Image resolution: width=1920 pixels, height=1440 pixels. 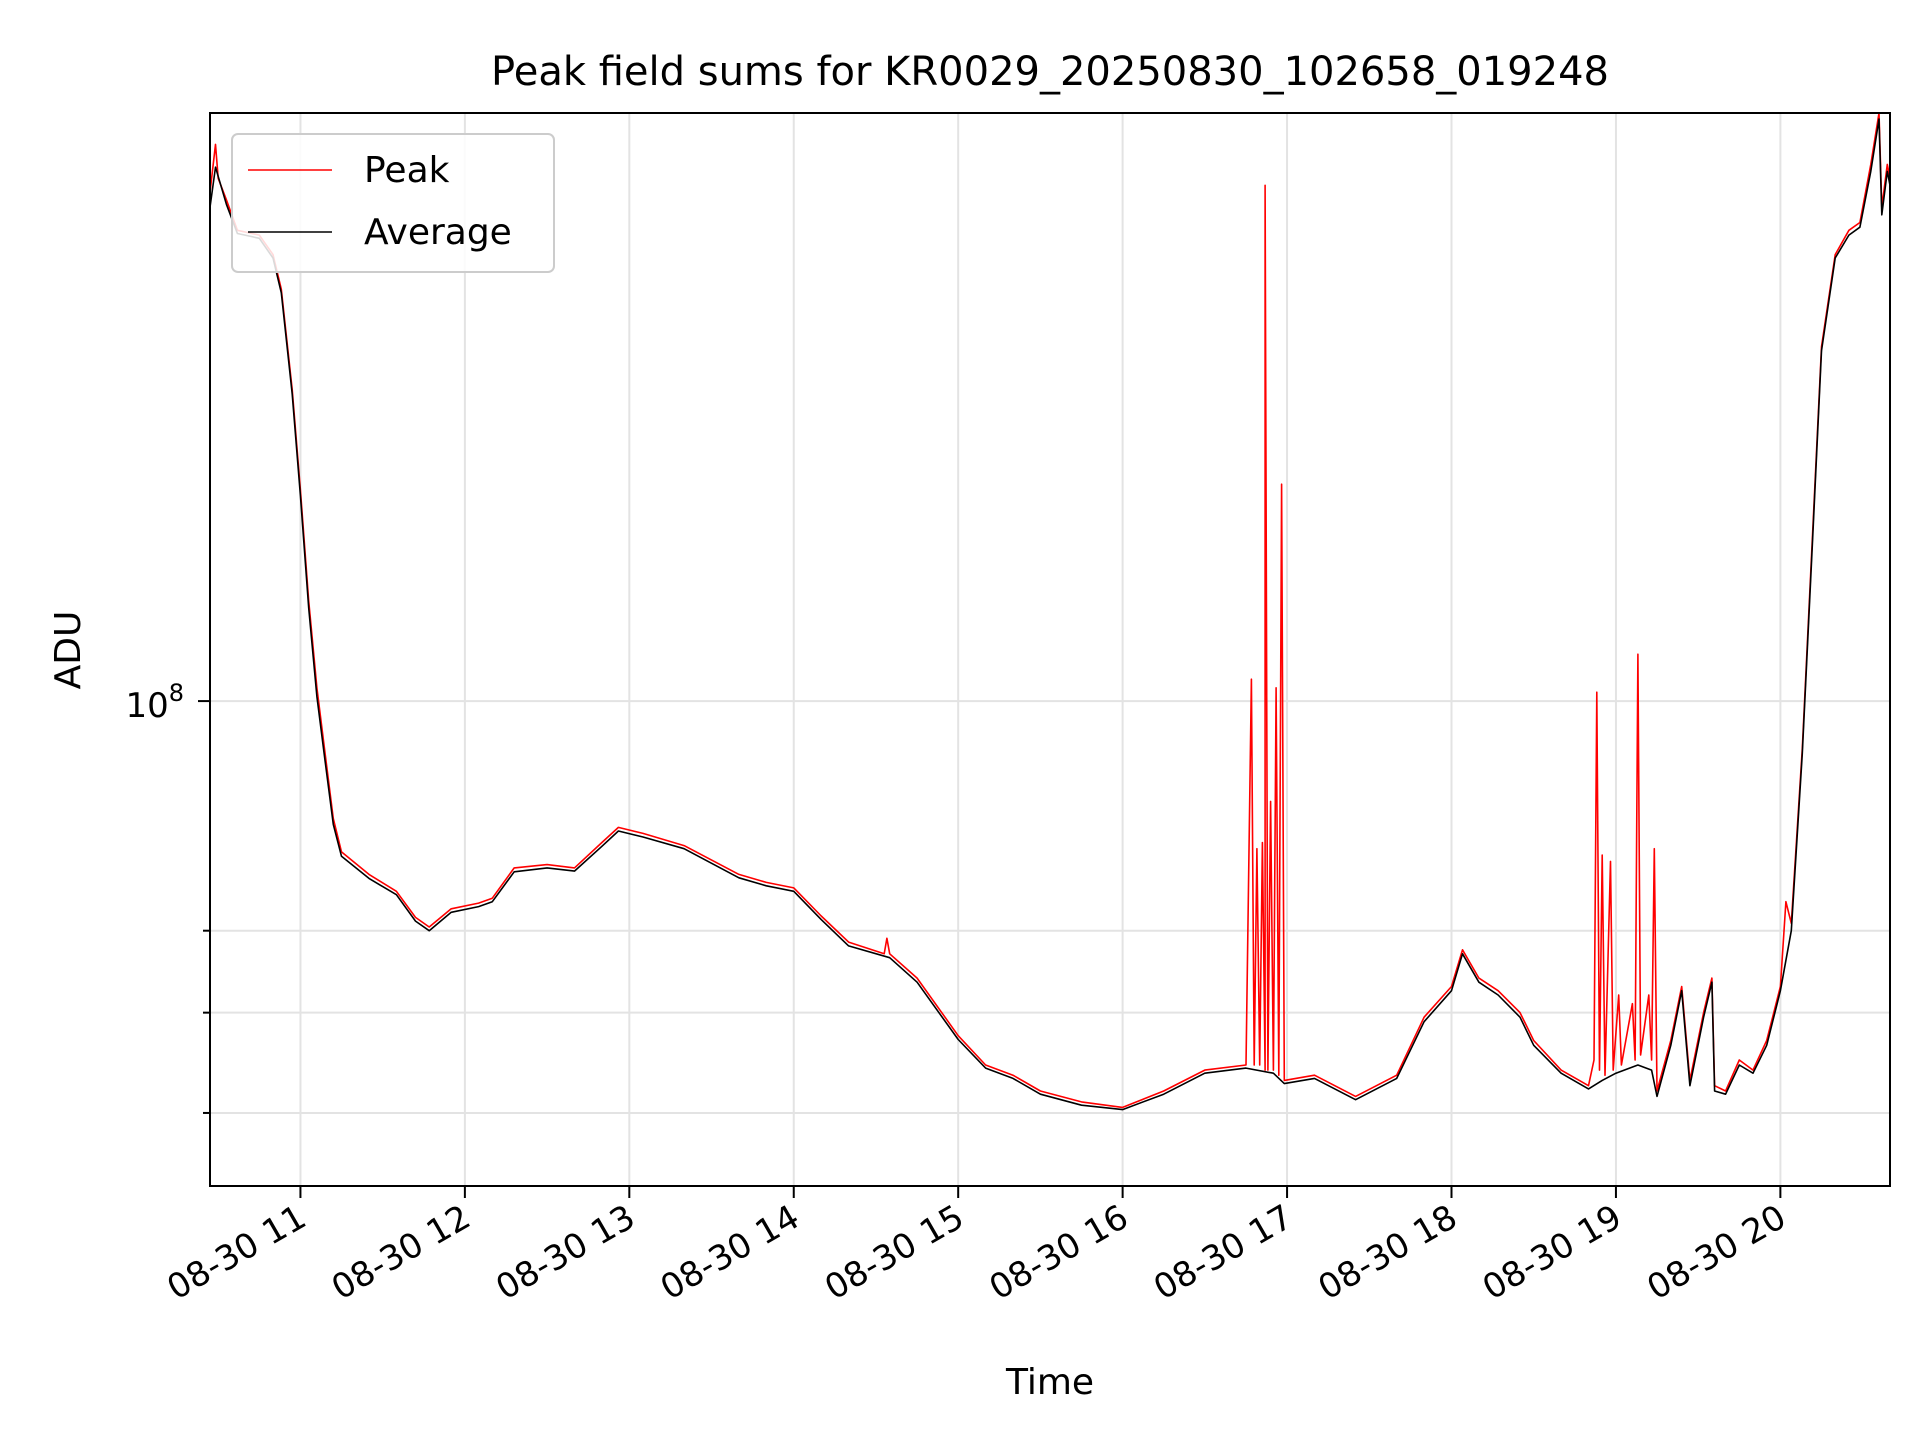 I want to click on legend-box, so click(x=393, y=203).